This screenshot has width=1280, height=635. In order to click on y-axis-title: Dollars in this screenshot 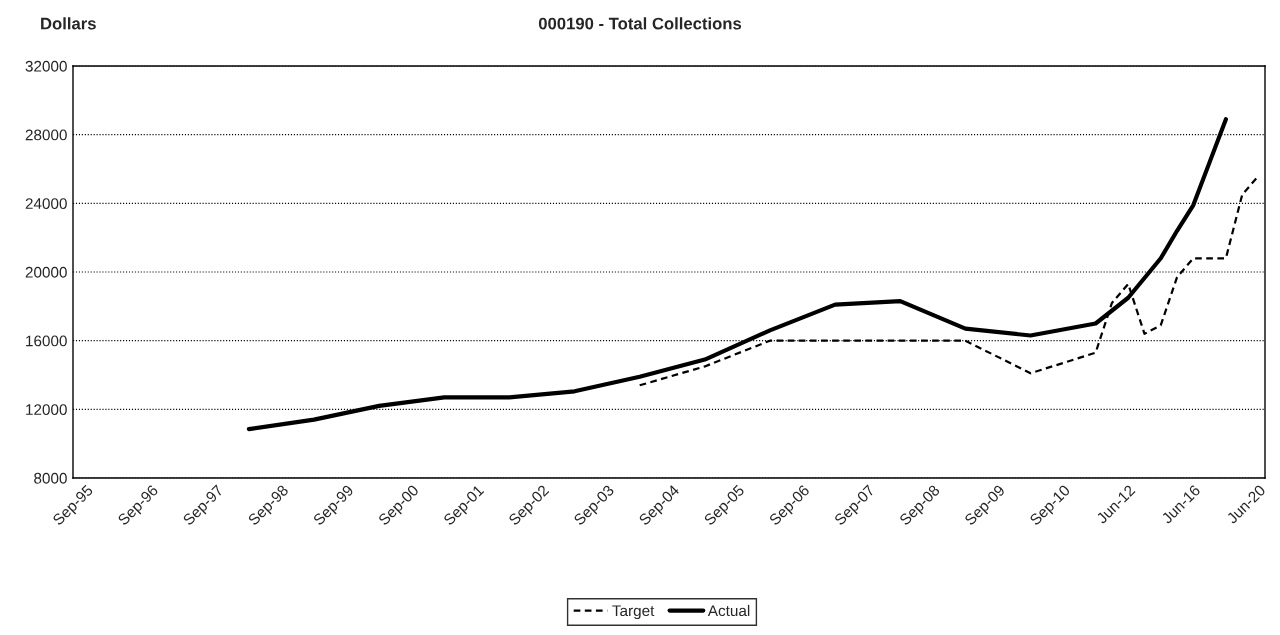, I will do `click(68, 23)`.